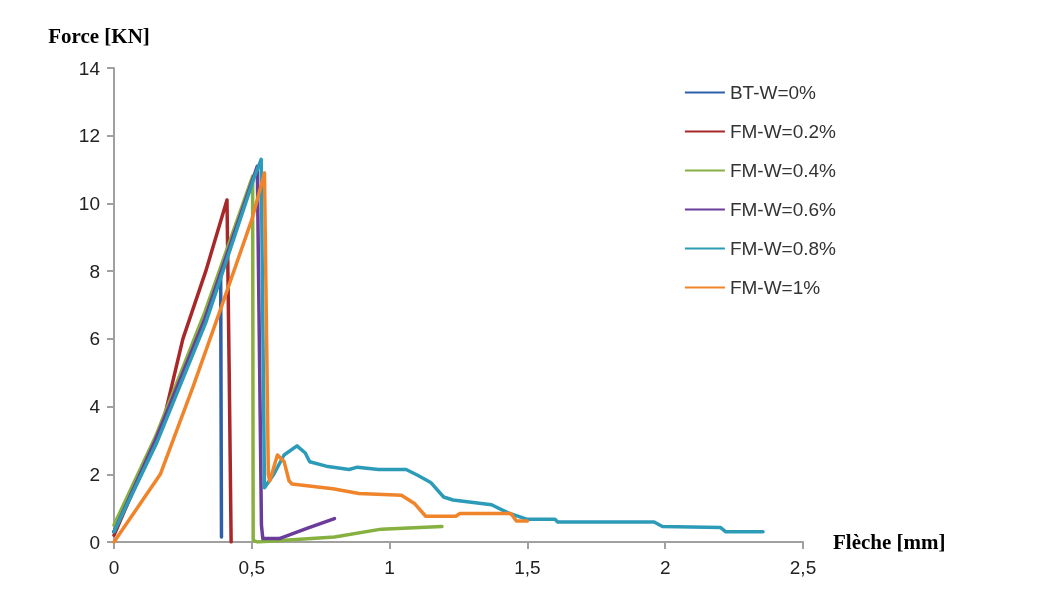 The image size is (1049, 609). What do you see at coordinates (665, 567) in the screenshot?
I see `x-tick-label: 2` at bounding box center [665, 567].